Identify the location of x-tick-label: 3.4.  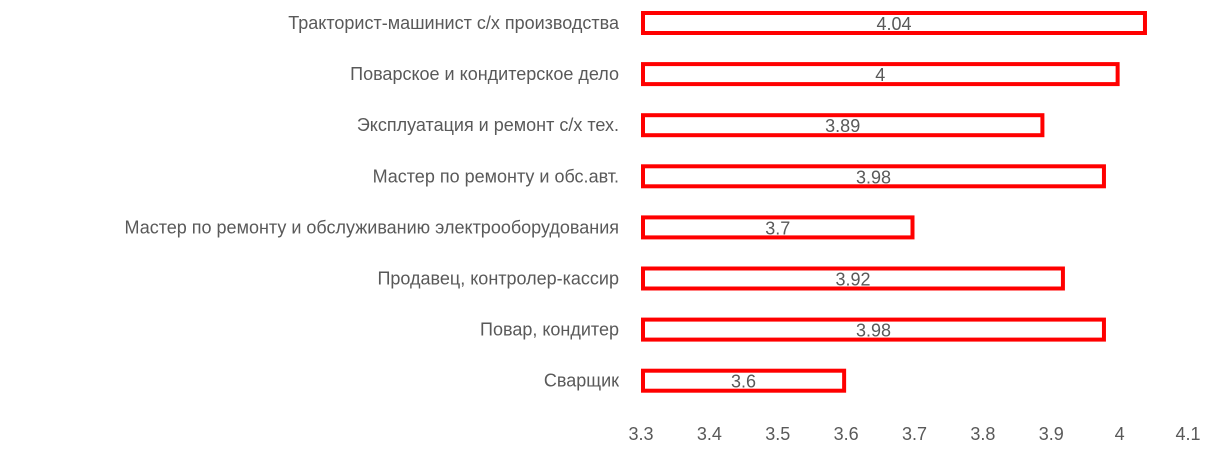
(709, 434).